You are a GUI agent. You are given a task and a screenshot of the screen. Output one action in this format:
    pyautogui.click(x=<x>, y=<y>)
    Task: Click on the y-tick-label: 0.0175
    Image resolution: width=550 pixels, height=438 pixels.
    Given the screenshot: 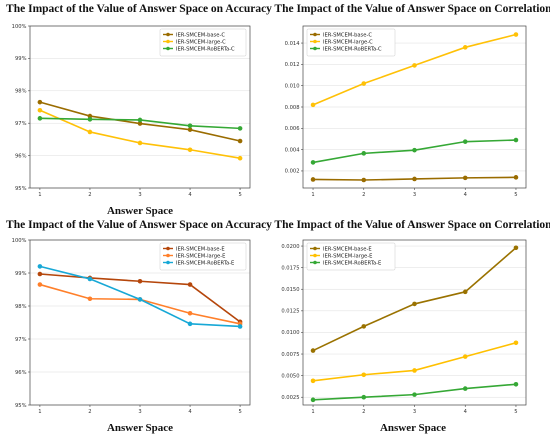 What is the action you would take?
    pyautogui.click(x=290, y=268)
    